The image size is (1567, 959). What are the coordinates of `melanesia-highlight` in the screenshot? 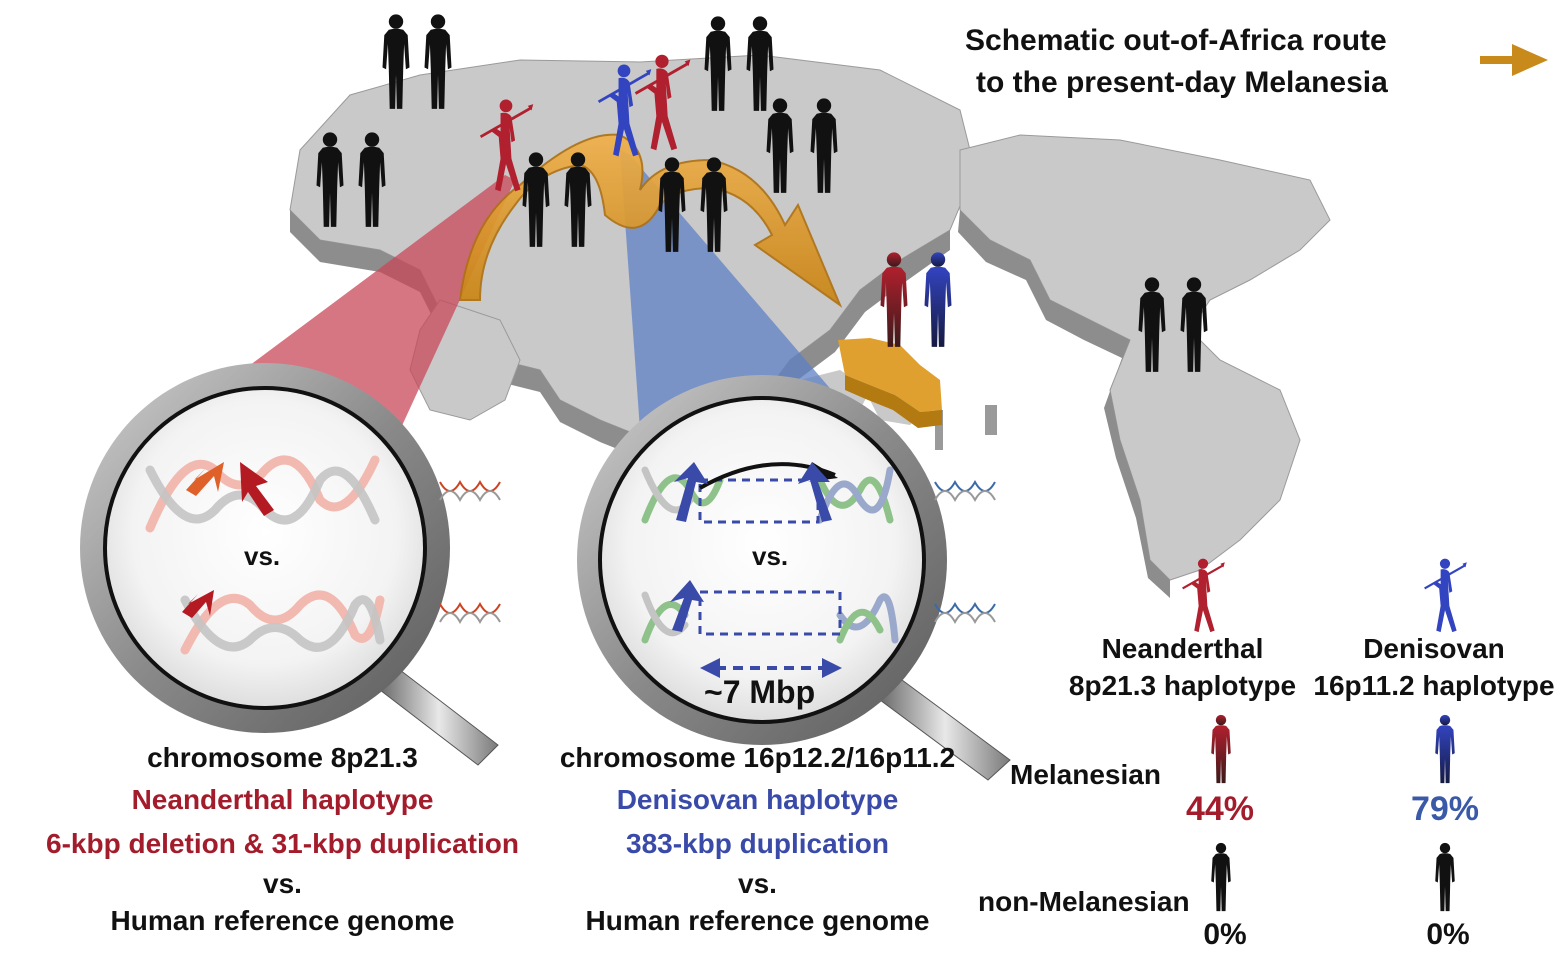 It's located at (890, 383).